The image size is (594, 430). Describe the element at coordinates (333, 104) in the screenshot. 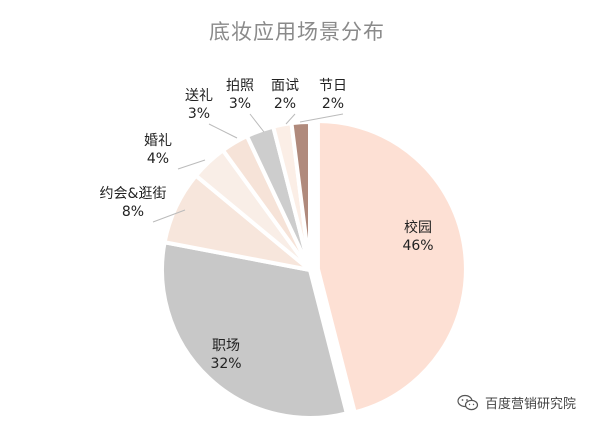

I see `slice-value-7: 2%` at that location.